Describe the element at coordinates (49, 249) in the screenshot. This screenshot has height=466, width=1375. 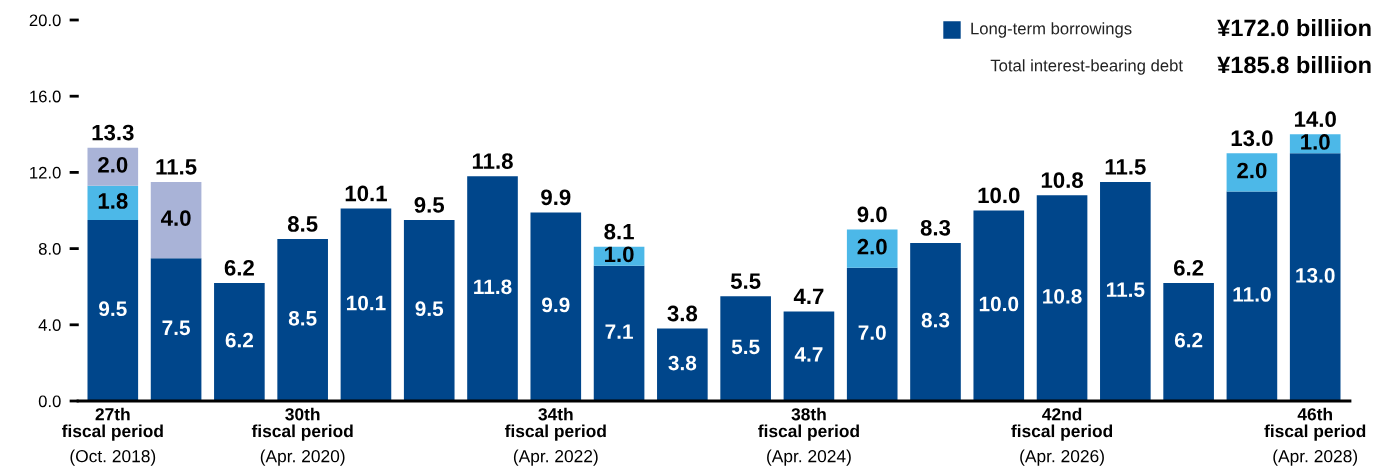
I see `y-tick-label: 8.0` at that location.